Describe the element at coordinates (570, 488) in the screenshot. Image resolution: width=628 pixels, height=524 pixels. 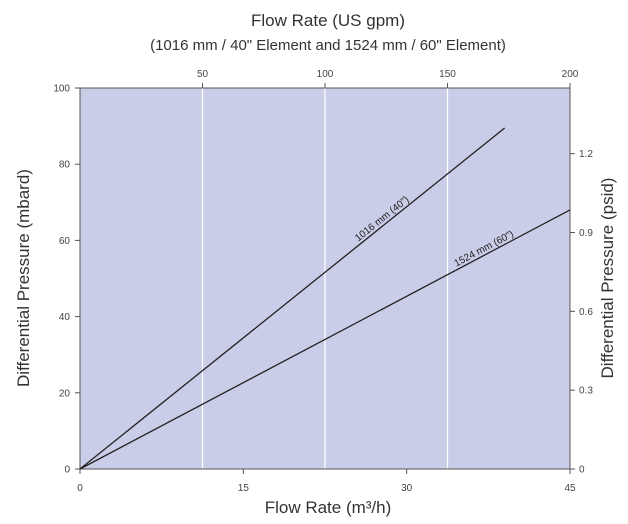
I see `x-tick-label: 45` at that location.